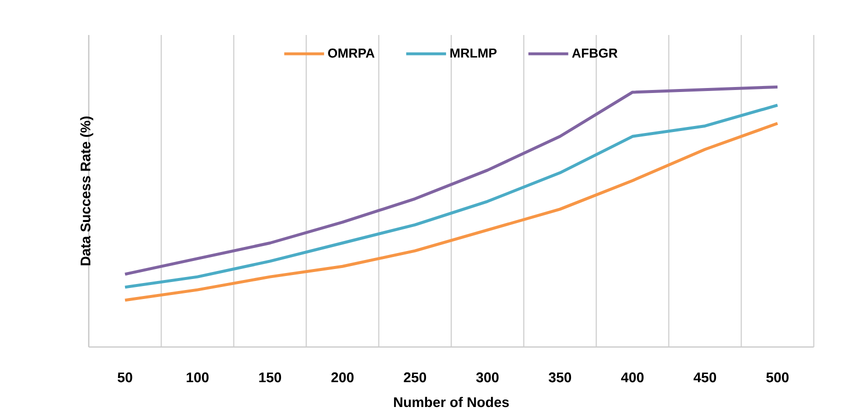  Describe the element at coordinates (87, 191) in the screenshot. I see `y-axis-title: Data Success Rate (%)` at that location.